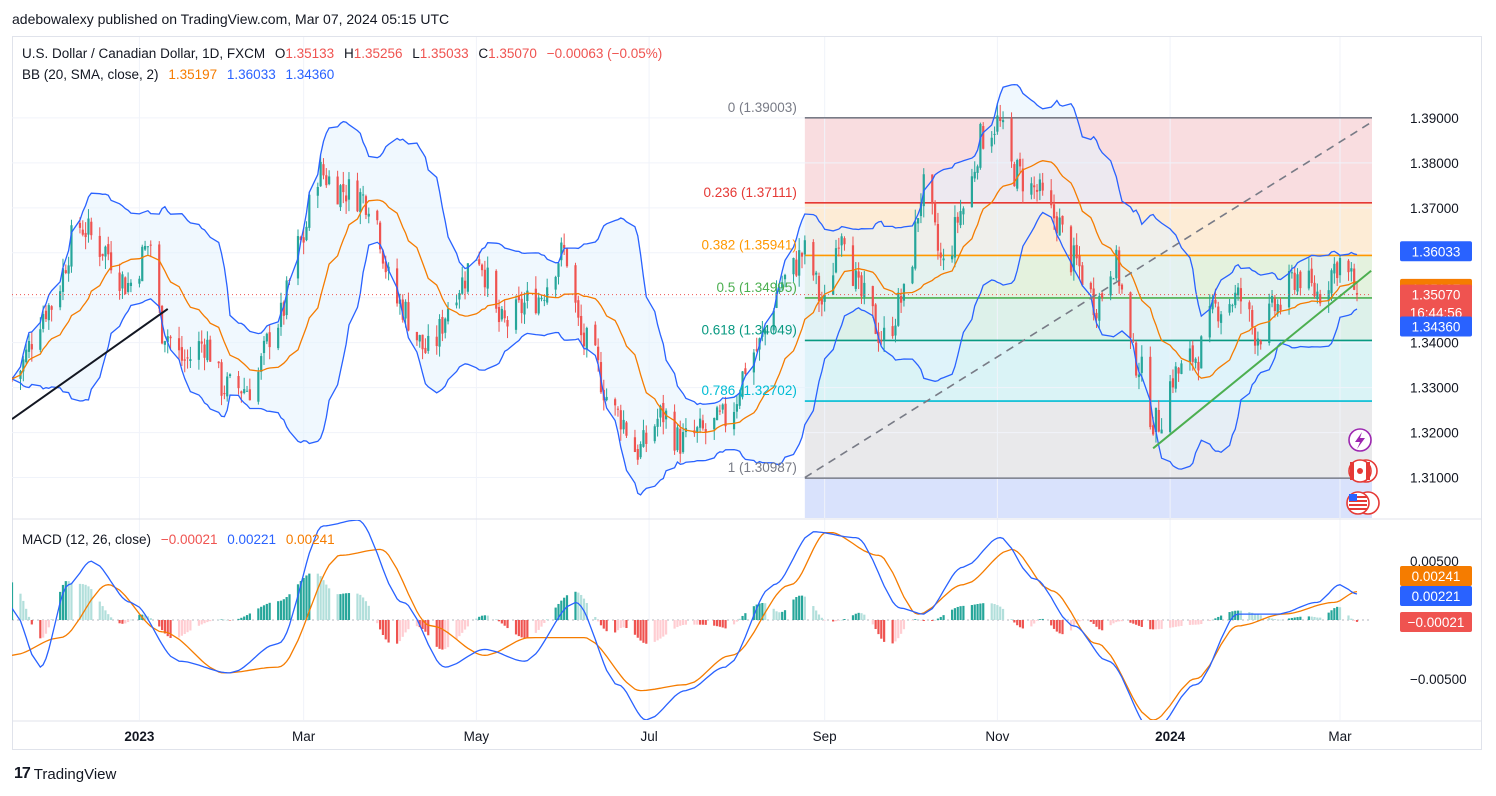 Image resolution: width=1496 pixels, height=796 pixels. What do you see at coordinates (1360, 471) in the screenshot?
I see `canada-flag-leaf` at bounding box center [1360, 471].